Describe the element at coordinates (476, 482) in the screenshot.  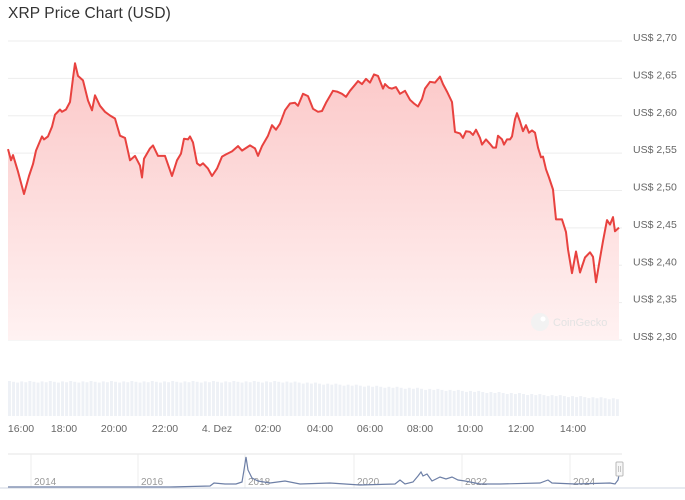
I see `navigator-year-label: 2022` at that location.